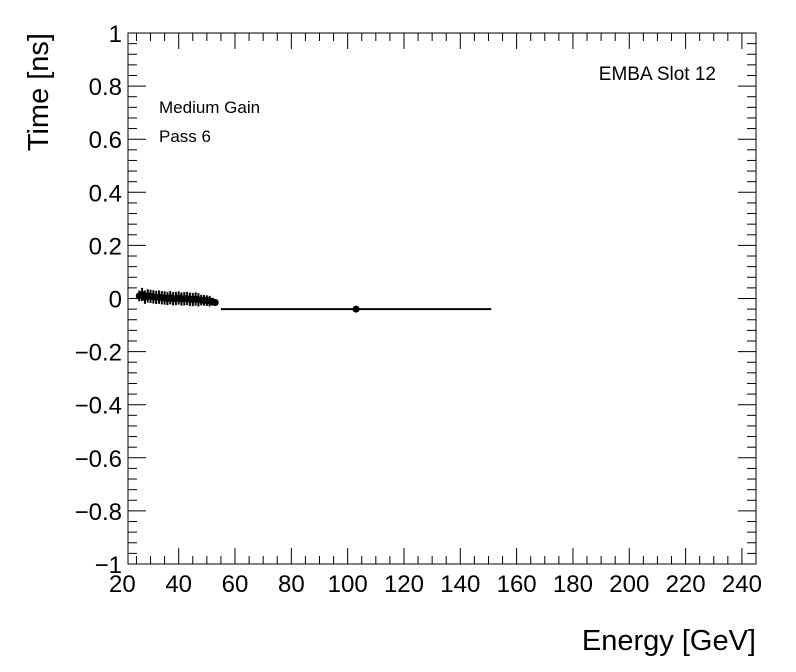 This screenshot has width=796, height=672. Describe the element at coordinates (105, 87) in the screenshot. I see `y-tick-label: 0.8` at that location.